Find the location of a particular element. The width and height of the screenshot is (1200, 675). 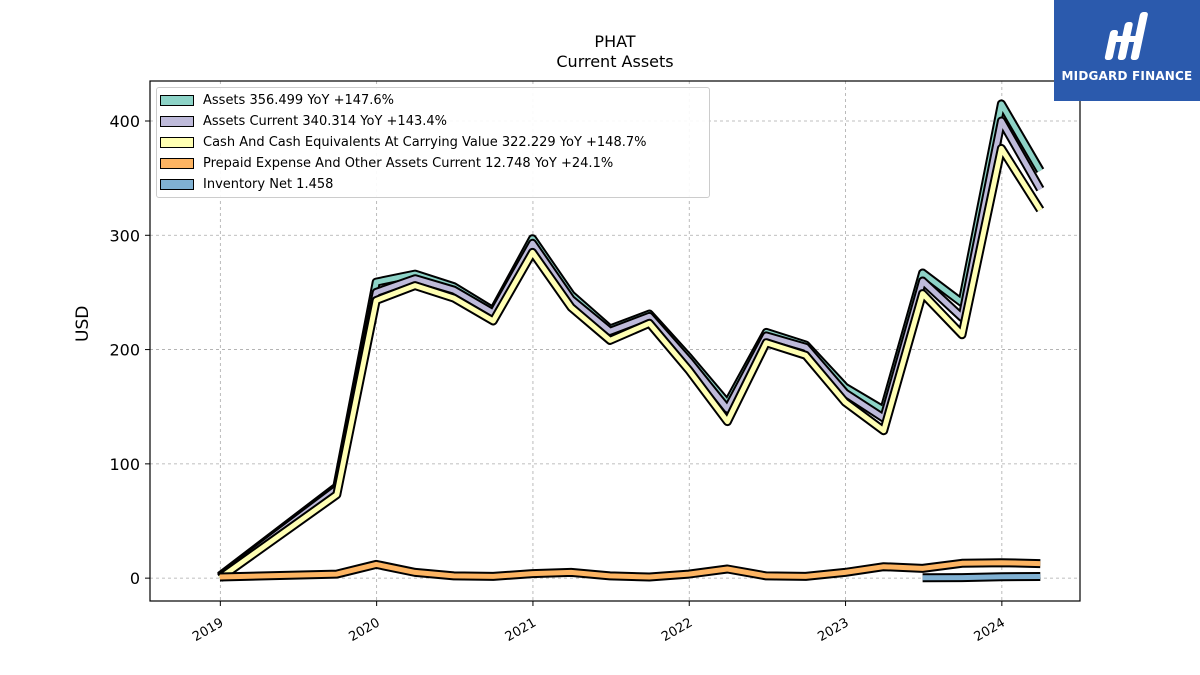

x-tick-label: 2022 is located at coordinates (677, 630).